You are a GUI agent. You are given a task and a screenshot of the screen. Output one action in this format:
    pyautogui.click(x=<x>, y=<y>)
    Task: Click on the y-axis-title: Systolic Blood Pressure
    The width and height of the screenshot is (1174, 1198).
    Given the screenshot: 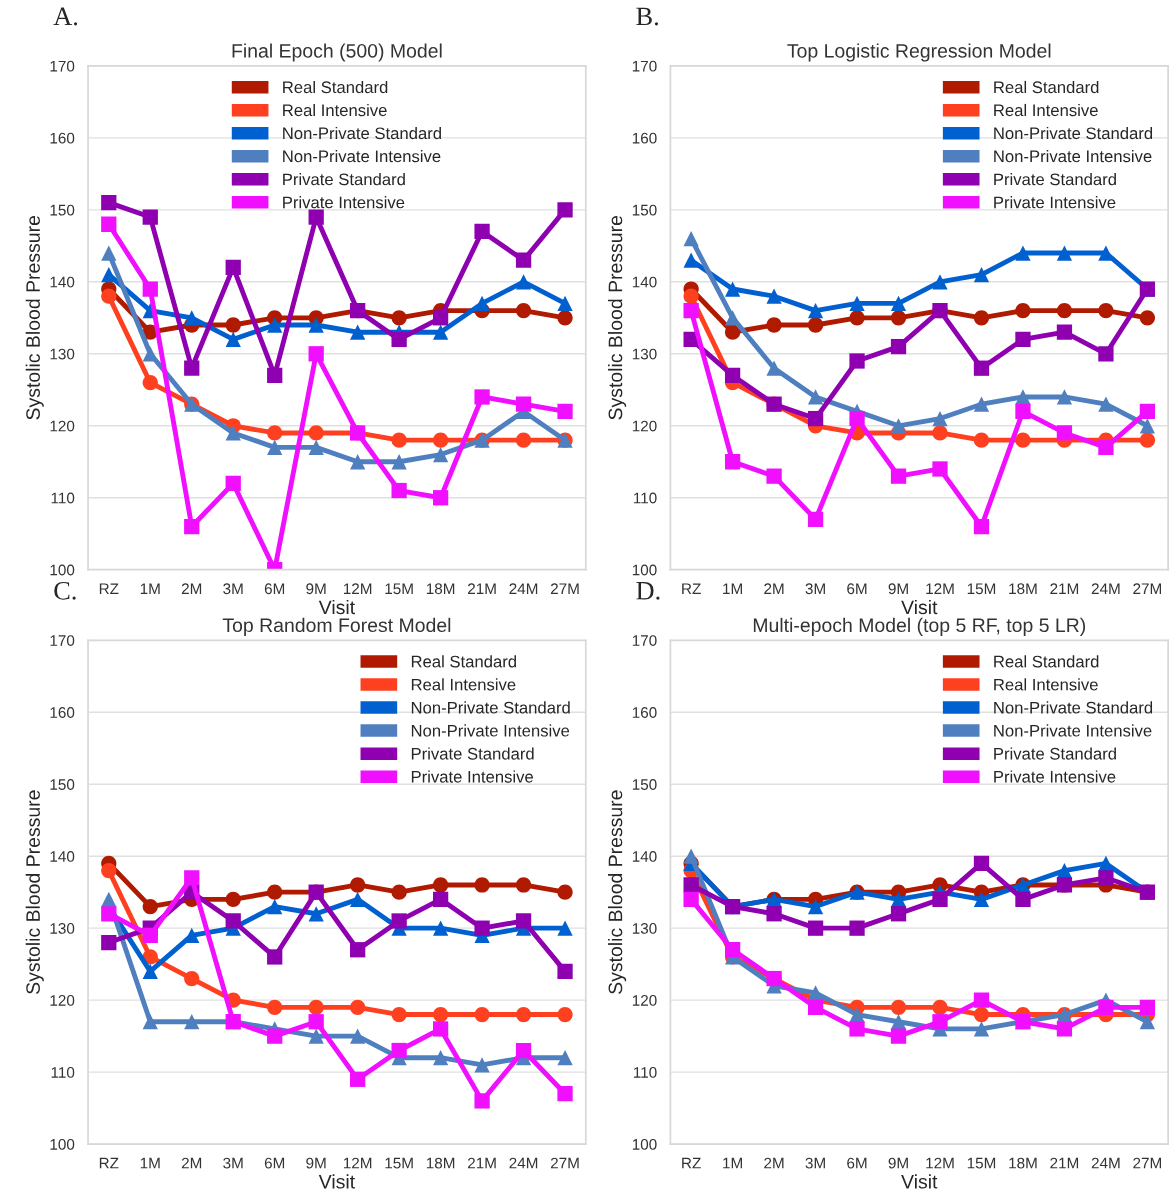 What is the action you would take?
    pyautogui.click(x=617, y=892)
    